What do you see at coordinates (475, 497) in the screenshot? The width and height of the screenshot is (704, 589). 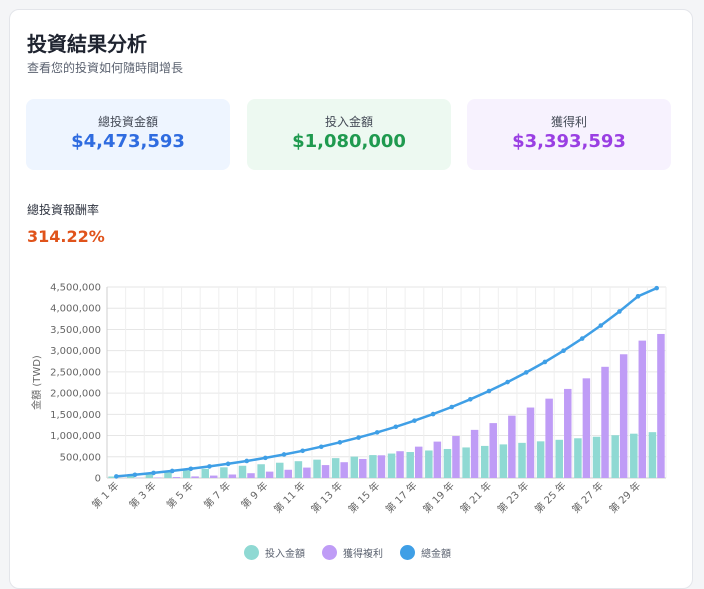 I see `x-tick-label: 第 21 年` at bounding box center [475, 497].